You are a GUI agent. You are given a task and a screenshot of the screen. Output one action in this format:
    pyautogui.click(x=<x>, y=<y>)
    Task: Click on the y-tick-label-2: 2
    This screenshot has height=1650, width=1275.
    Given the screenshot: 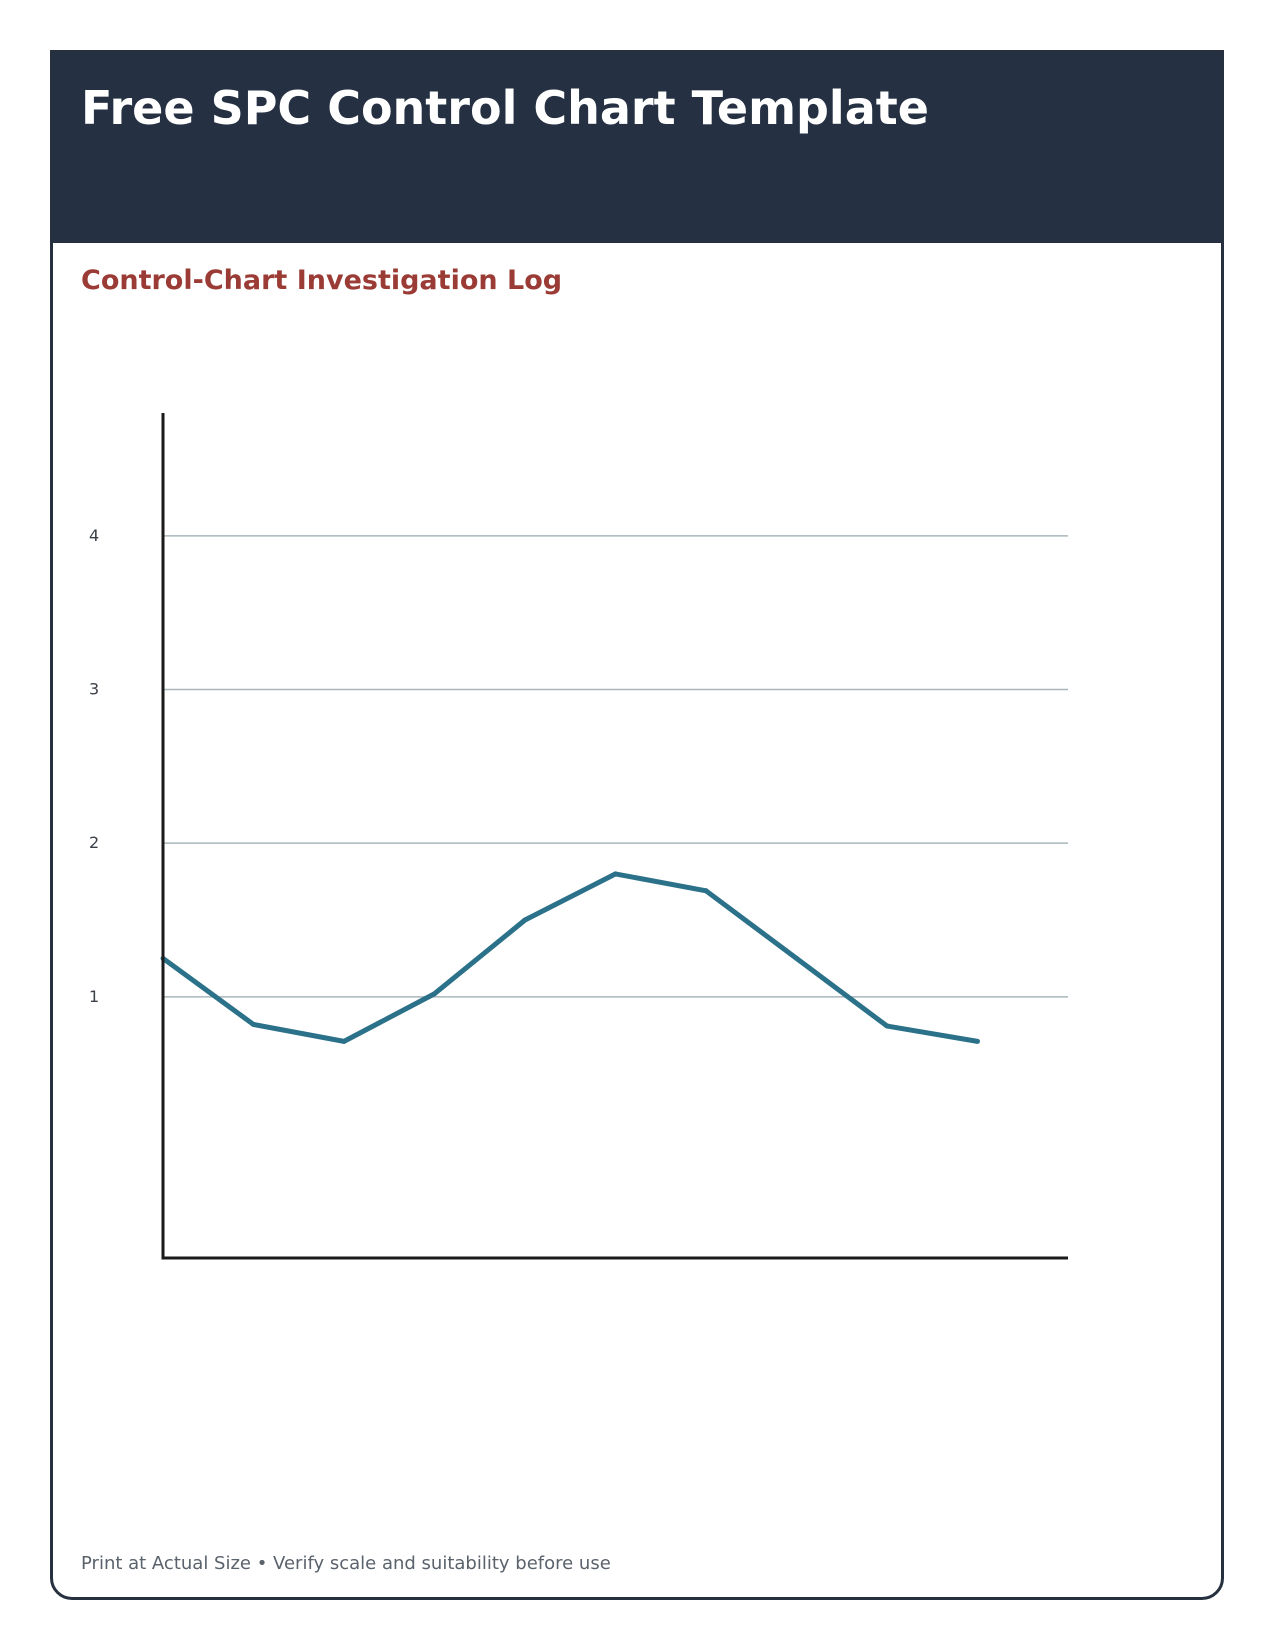 What is the action you would take?
    pyautogui.click(x=94, y=842)
    